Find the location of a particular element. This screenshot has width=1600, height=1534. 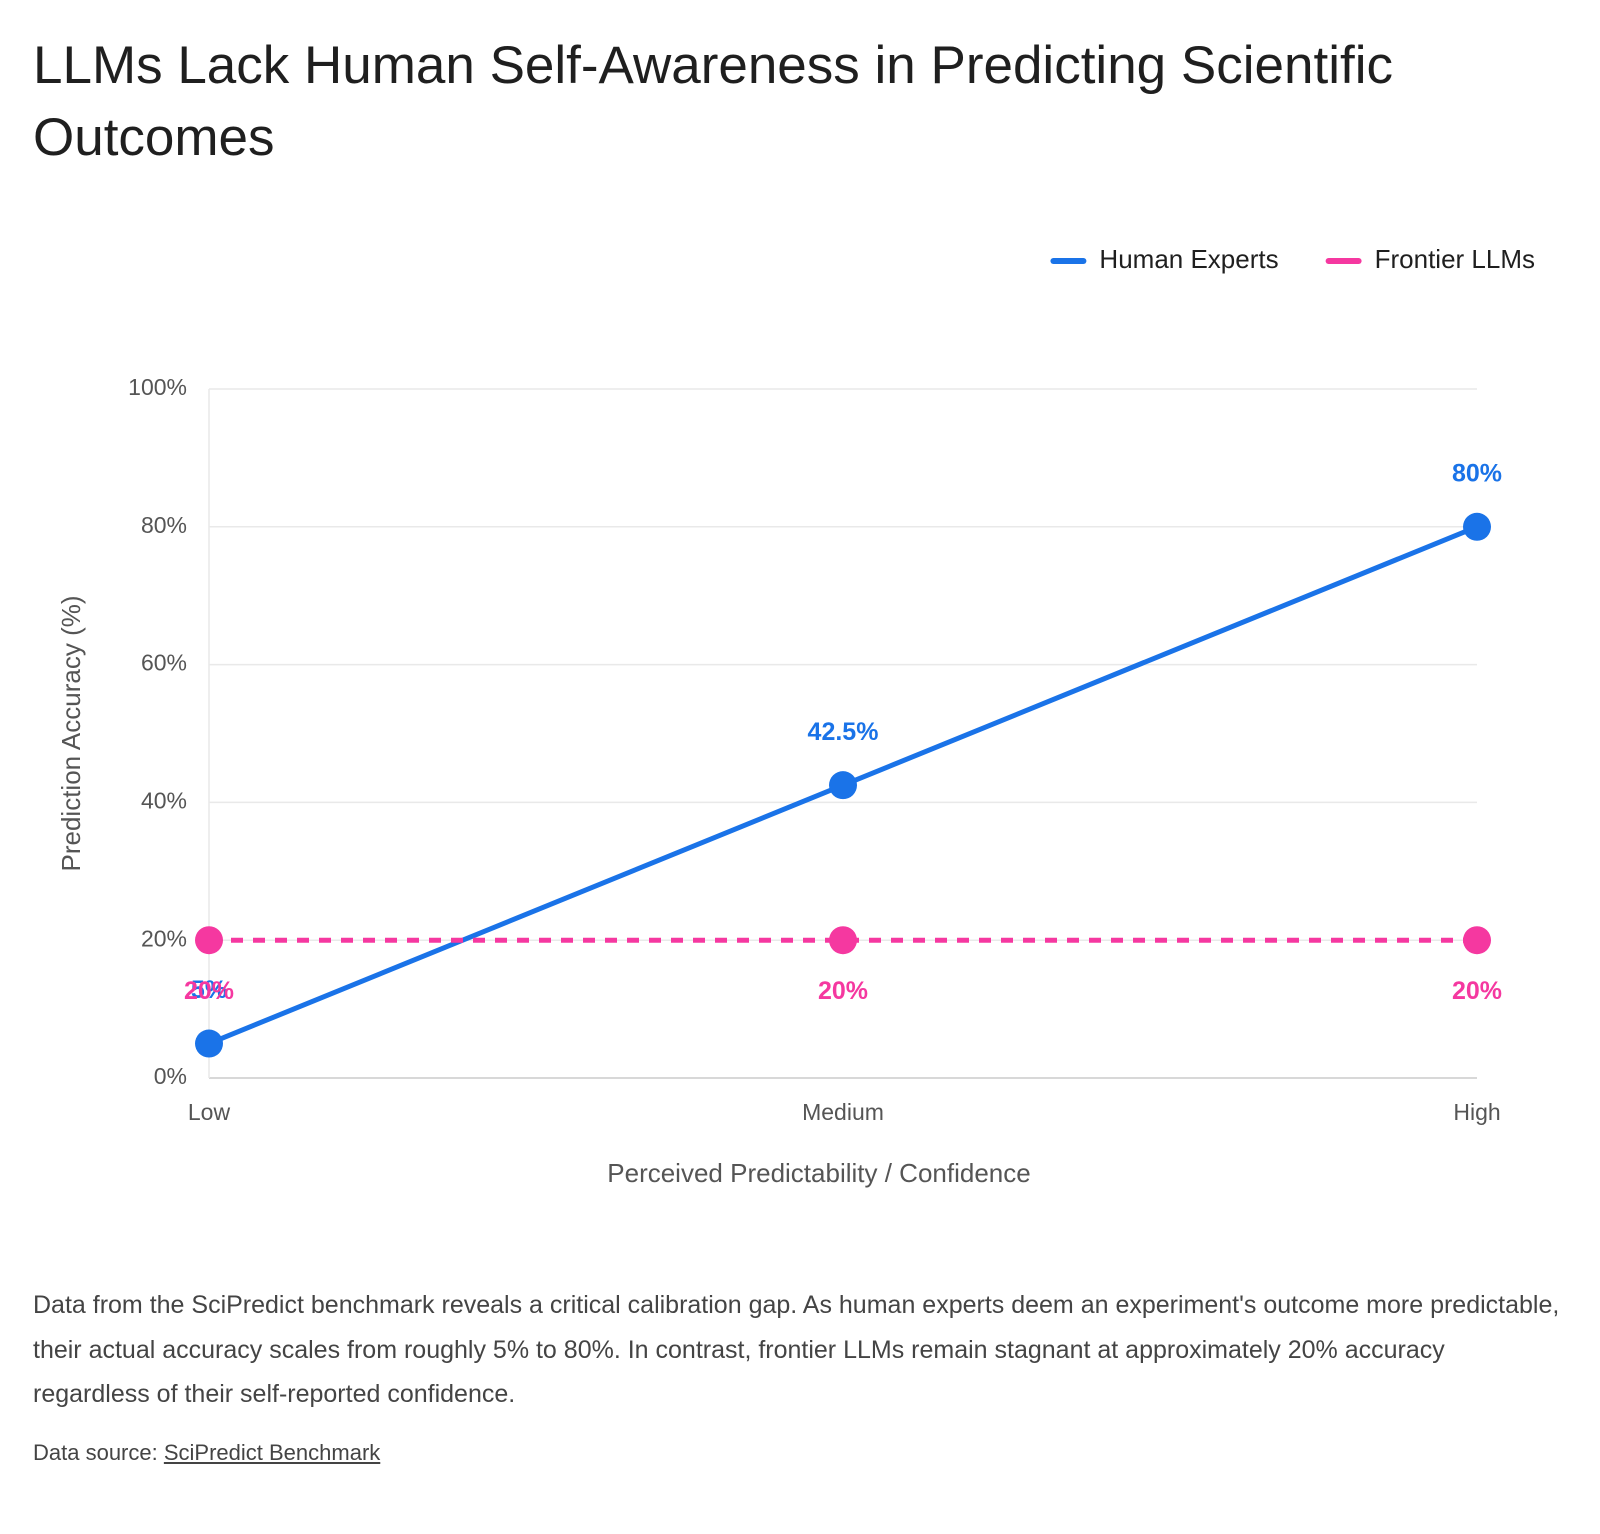

legend-label: Human Experts is located at coordinates (1188, 259).